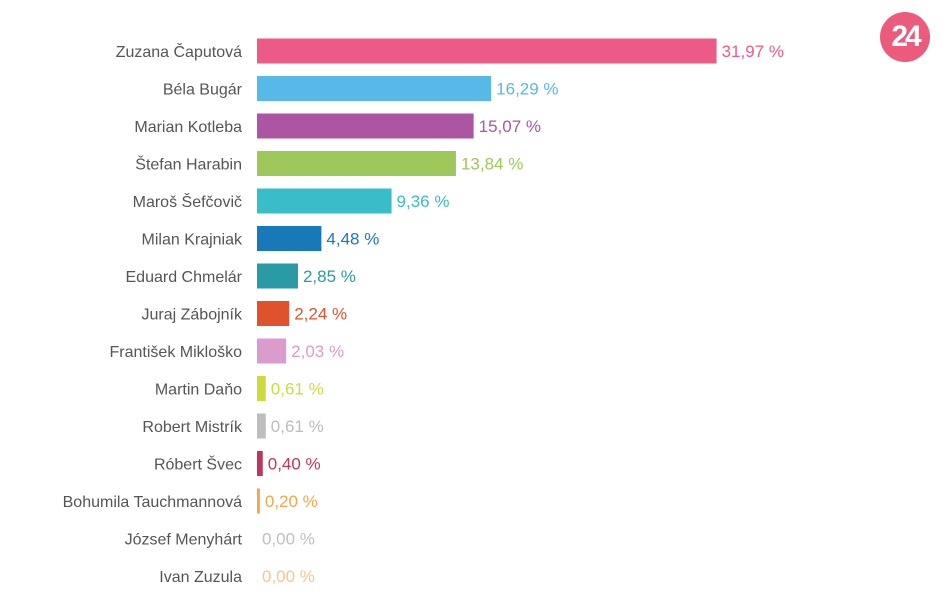 The image size is (950, 602). What do you see at coordinates (753, 51) in the screenshot?
I see `value-label: 31,97 %` at bounding box center [753, 51].